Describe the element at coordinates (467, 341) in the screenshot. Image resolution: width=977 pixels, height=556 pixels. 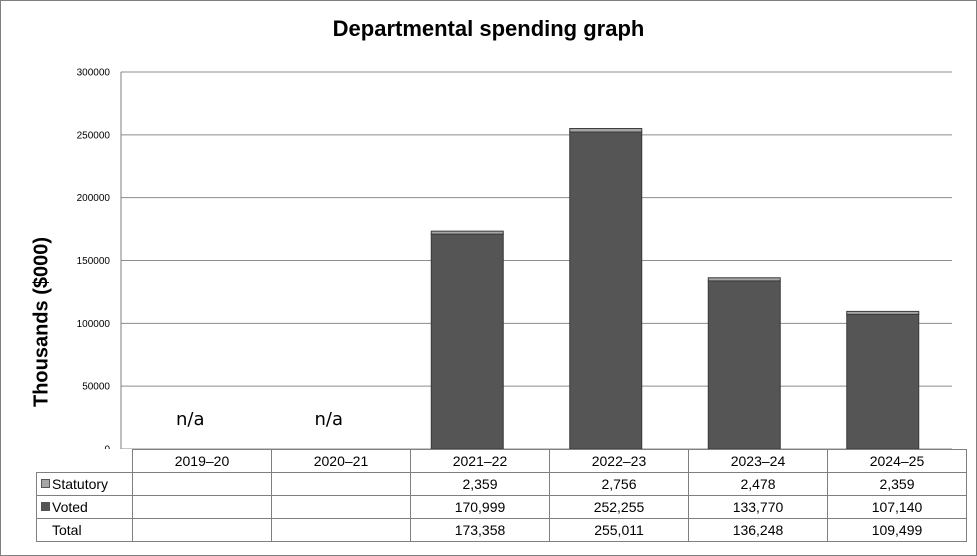
I see `bar-voted-2021–22` at that location.